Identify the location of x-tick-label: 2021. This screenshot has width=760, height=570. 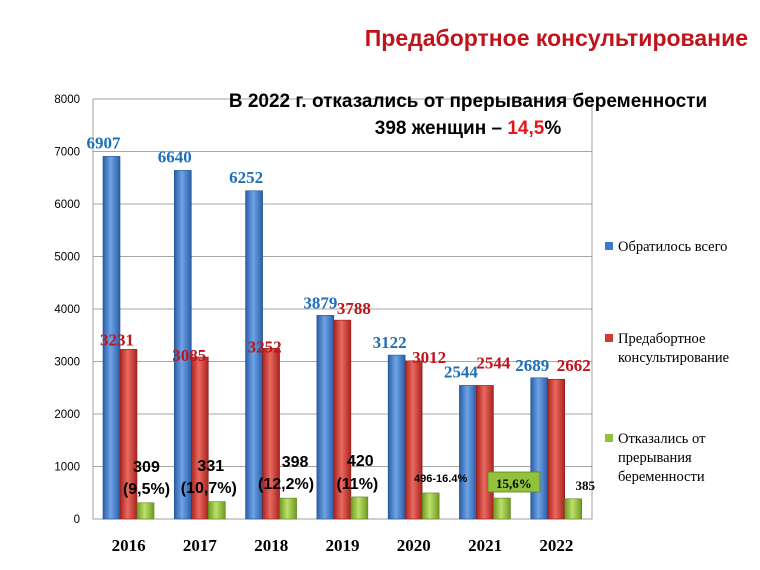
(485, 545).